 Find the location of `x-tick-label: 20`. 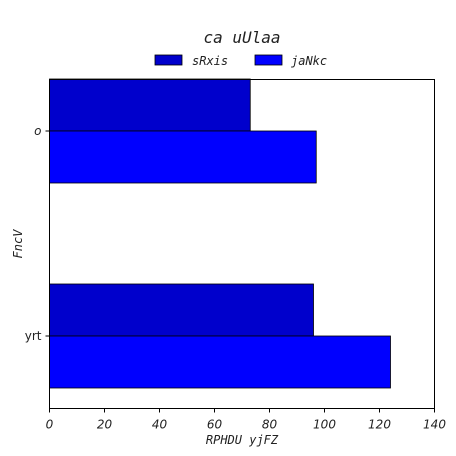

x-tick-label: 20 is located at coordinates (105, 425).